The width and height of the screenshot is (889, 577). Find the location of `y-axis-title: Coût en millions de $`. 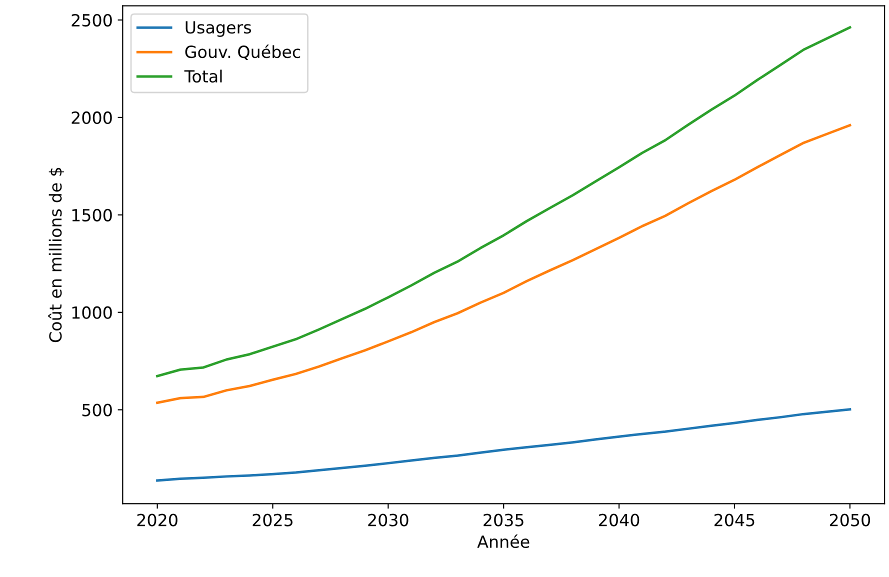

y-axis-title: Coût en millions de $ is located at coordinates (56, 255).